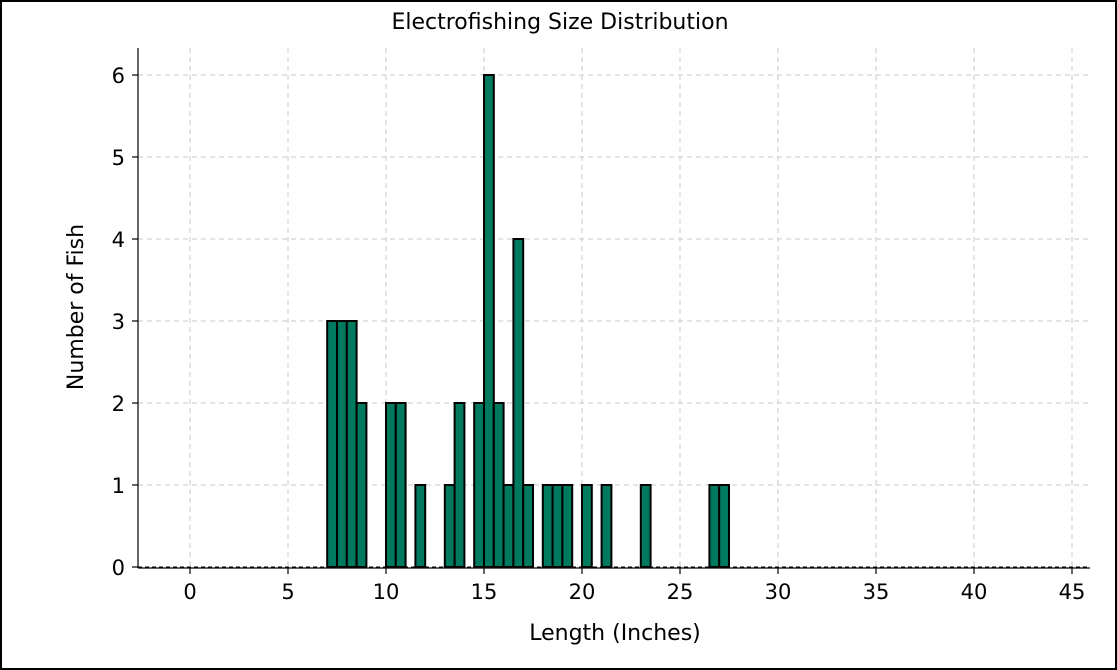  I want to click on x-tick-label-1: 5, so click(287, 592).